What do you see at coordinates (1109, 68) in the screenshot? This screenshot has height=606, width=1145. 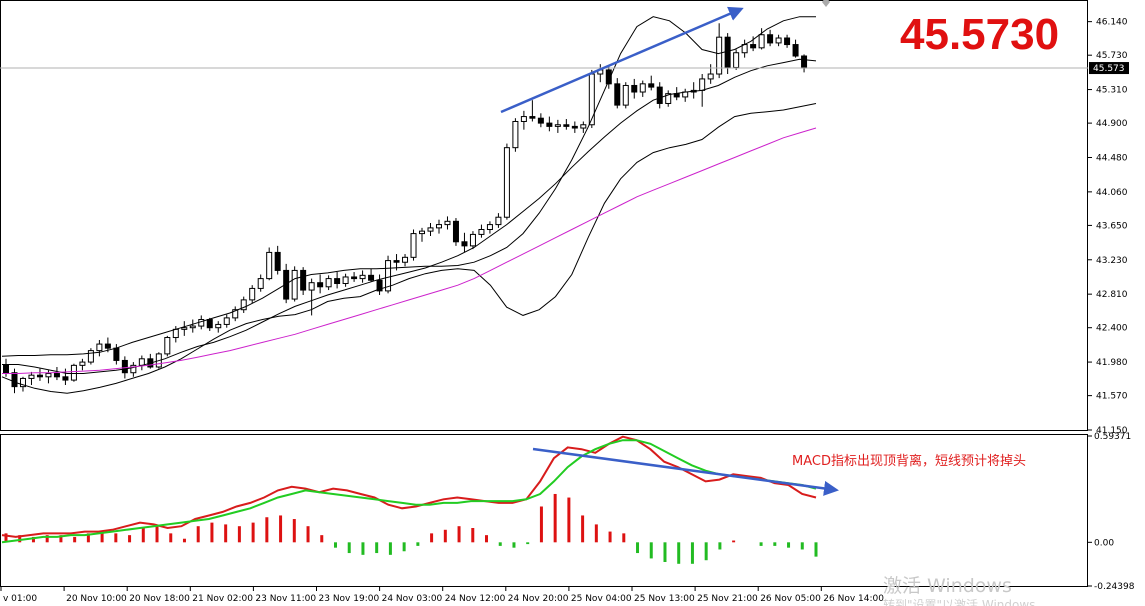 I see `current-price-tag` at bounding box center [1109, 68].